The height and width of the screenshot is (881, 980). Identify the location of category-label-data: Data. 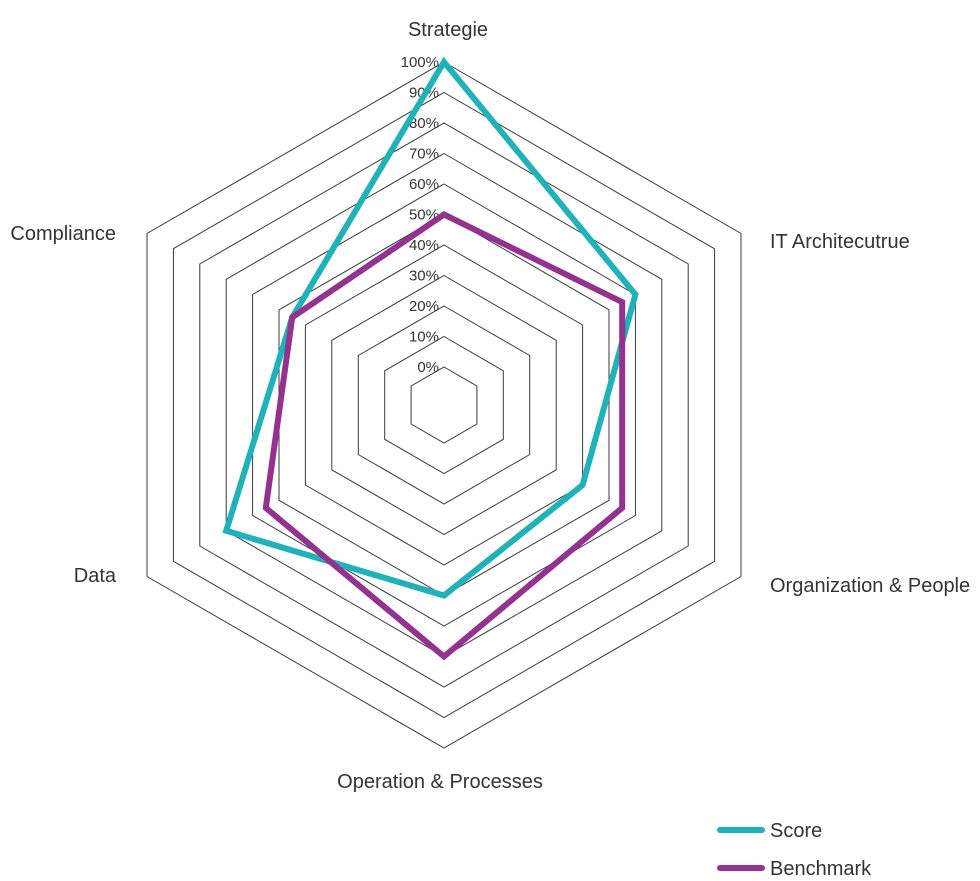
(95, 576).